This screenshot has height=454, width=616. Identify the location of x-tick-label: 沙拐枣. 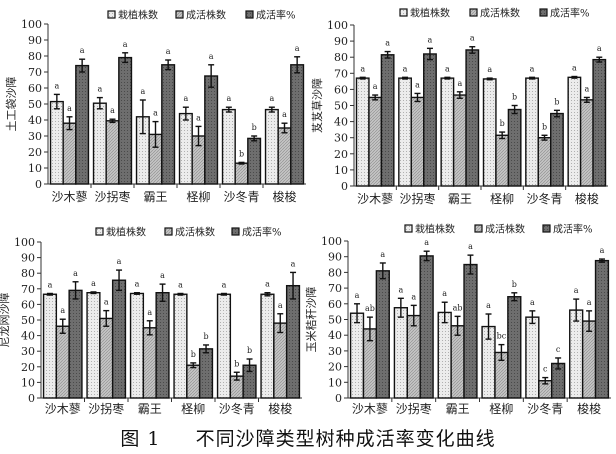
(106, 408).